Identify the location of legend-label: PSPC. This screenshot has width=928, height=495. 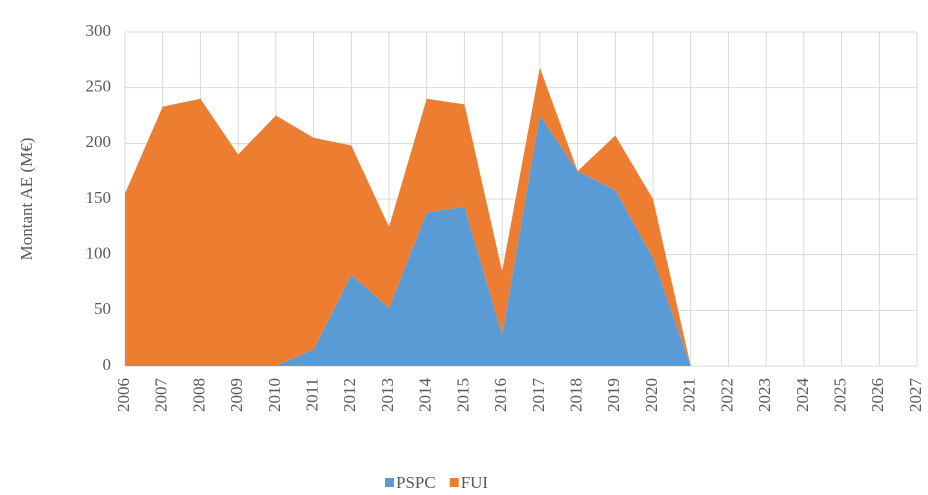
(416, 482).